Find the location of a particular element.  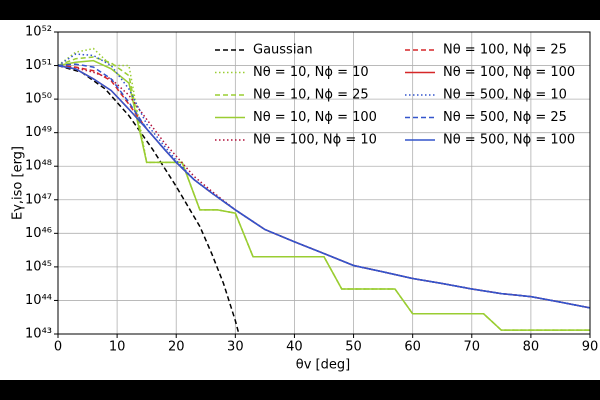

x-tick-label: 70 is located at coordinates (472, 347).